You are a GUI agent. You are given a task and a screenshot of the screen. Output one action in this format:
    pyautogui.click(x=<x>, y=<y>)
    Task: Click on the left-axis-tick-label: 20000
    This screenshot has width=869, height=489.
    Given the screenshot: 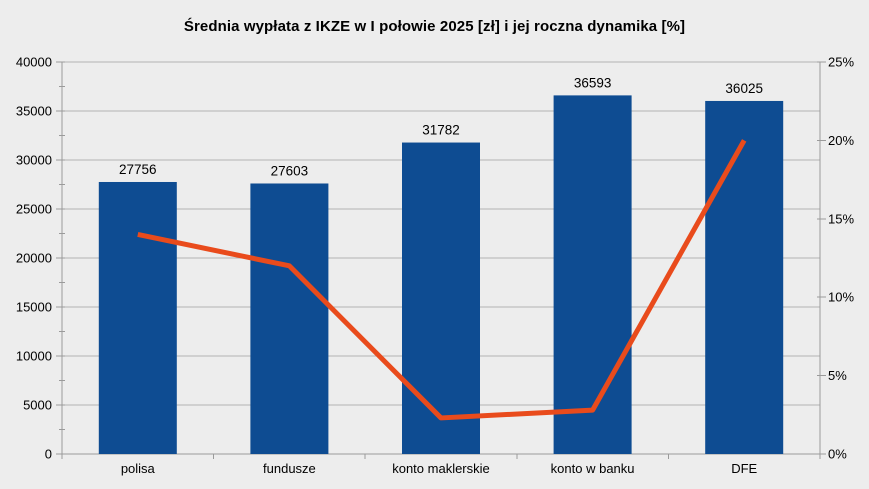 What is the action you would take?
    pyautogui.click(x=34, y=258)
    